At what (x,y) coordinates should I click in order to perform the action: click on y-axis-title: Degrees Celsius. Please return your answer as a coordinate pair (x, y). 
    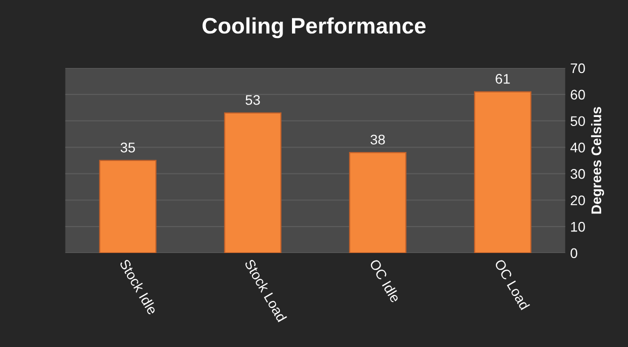
    Looking at the image, I should click on (597, 160).